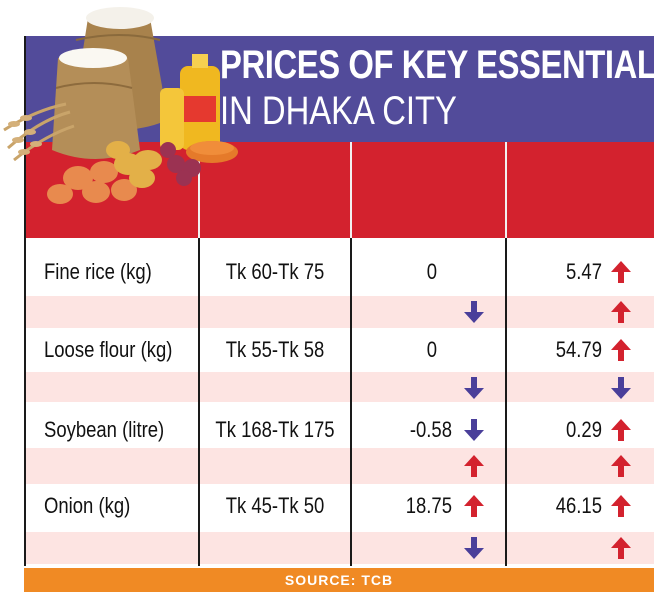 This screenshot has width=654, height=600. Describe the element at coordinates (98, 271) in the screenshot. I see `item-name: Fine rice (kg)` at that location.